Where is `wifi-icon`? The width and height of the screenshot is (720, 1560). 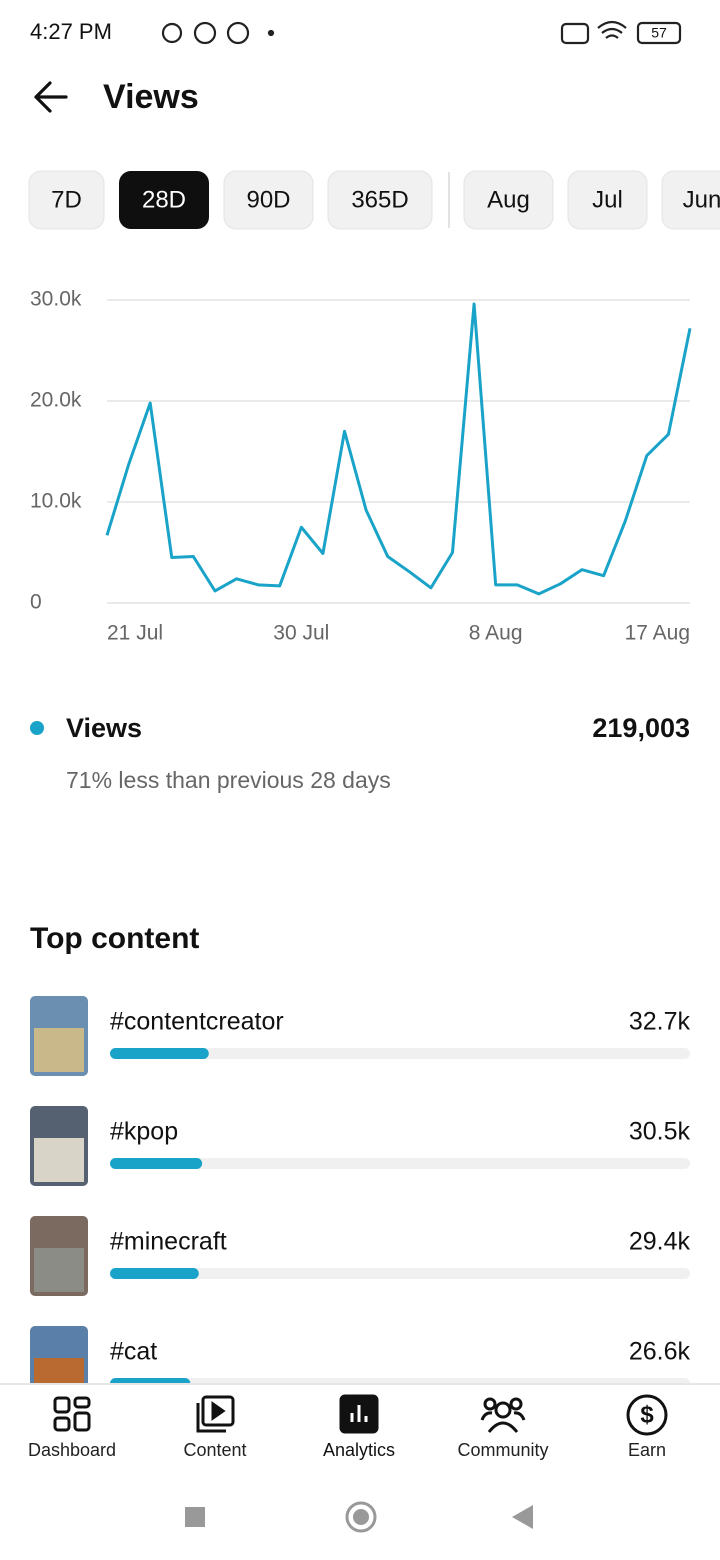
wifi-icon is located at coordinates (612, 29).